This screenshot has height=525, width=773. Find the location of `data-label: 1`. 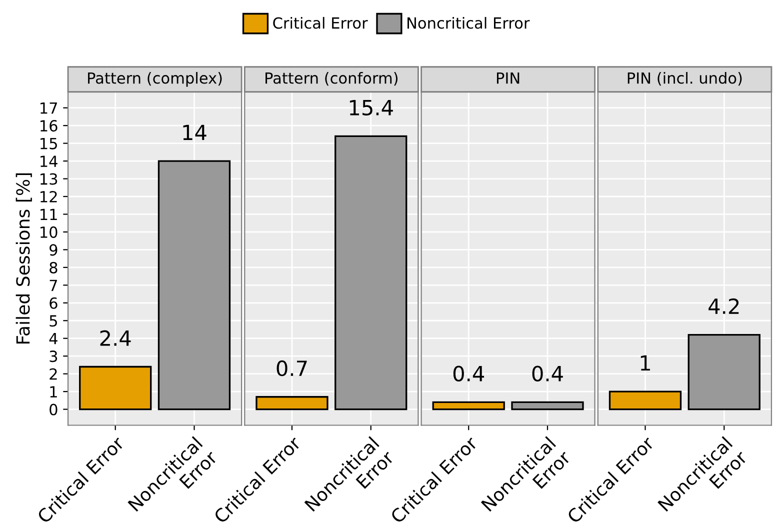

data-label: 1 is located at coordinates (645, 363).